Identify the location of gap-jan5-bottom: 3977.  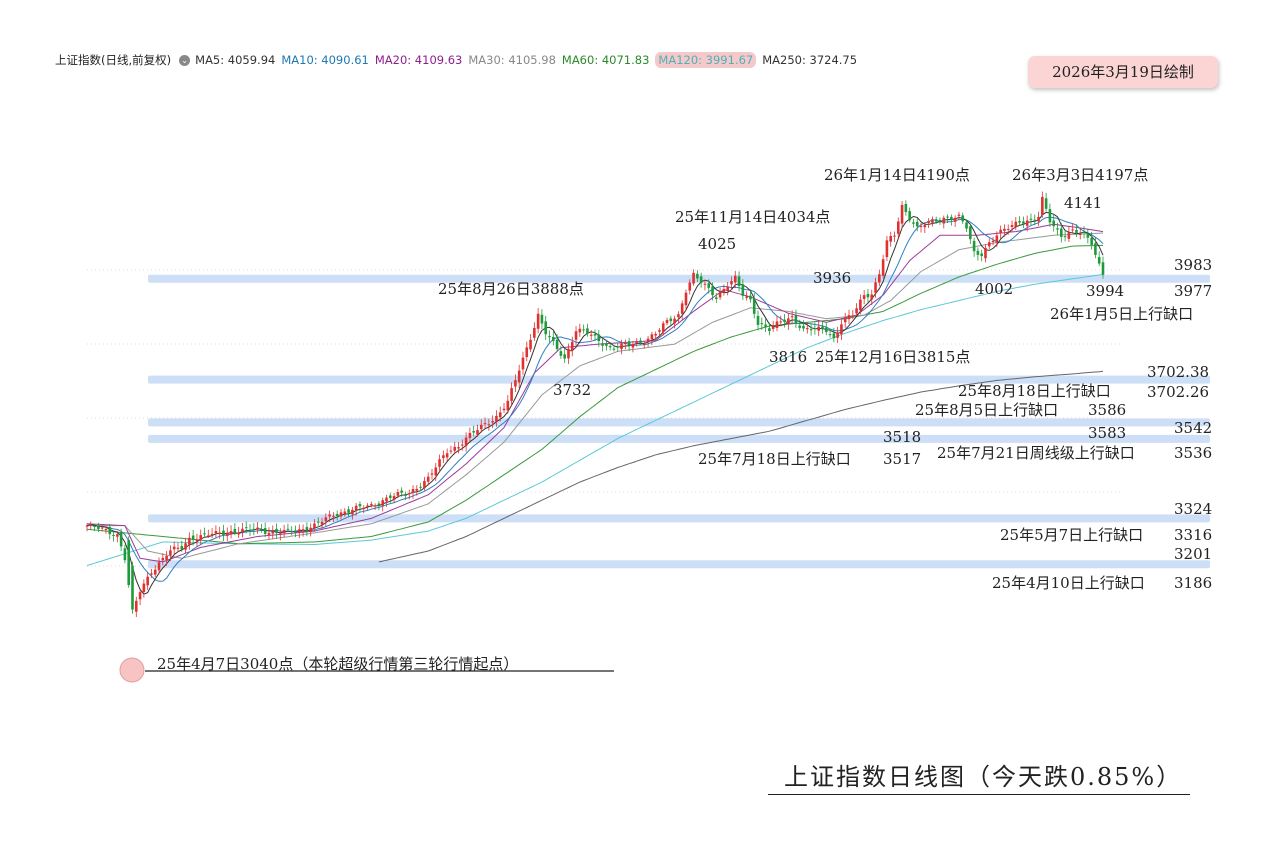
(1193, 291).